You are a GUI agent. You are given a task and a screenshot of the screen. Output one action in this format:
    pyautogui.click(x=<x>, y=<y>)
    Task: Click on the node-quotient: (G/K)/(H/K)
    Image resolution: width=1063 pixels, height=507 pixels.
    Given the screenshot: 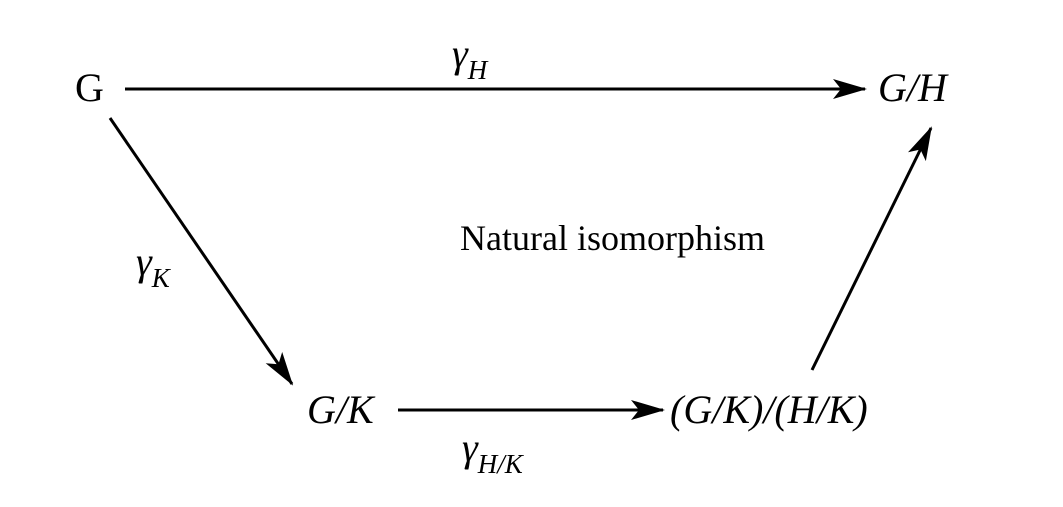 What is the action you would take?
    pyautogui.click(x=769, y=410)
    